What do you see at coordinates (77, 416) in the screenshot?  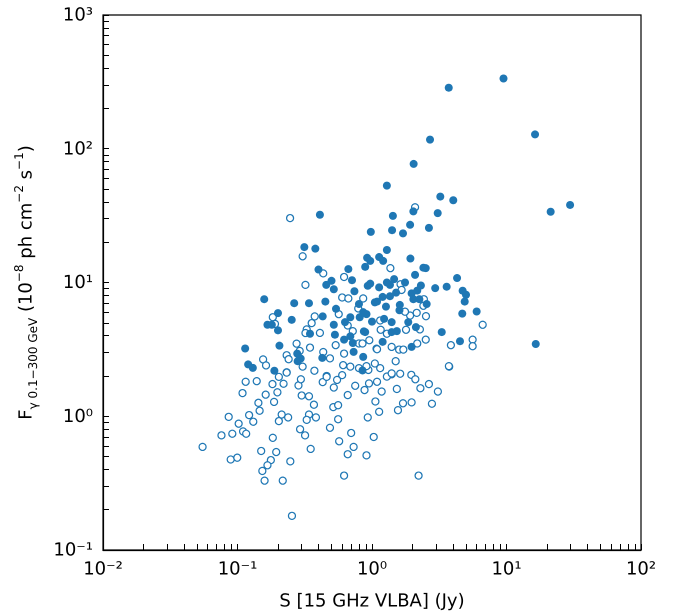 I see `y-tick-label: 10⁰` at bounding box center [77, 416].